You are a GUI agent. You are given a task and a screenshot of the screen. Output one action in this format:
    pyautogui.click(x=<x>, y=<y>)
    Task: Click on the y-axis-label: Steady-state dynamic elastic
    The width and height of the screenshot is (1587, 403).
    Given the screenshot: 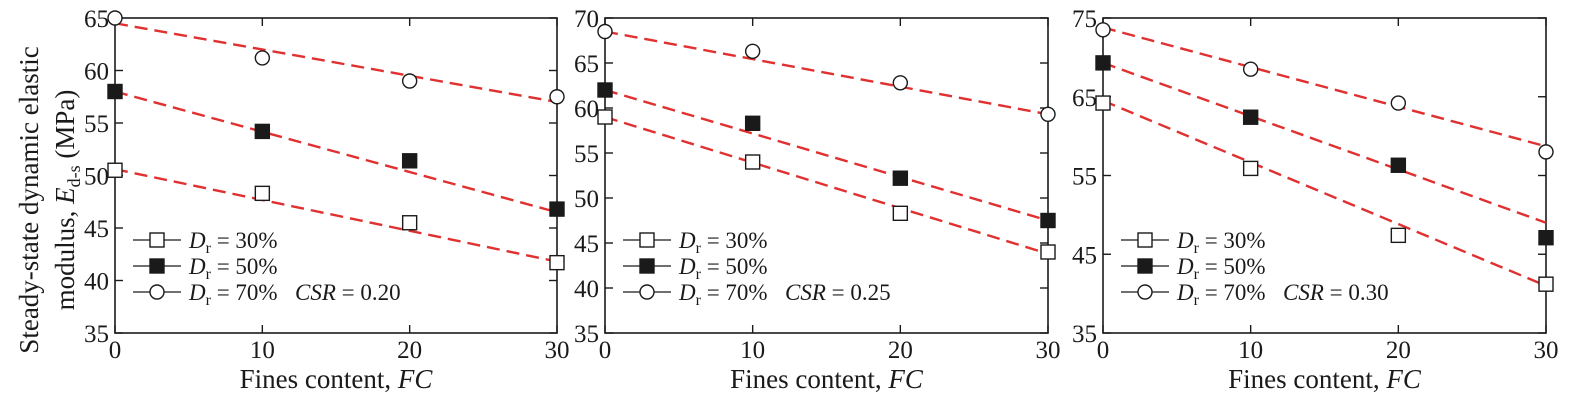 What is the action you would take?
    pyautogui.click(x=29, y=199)
    